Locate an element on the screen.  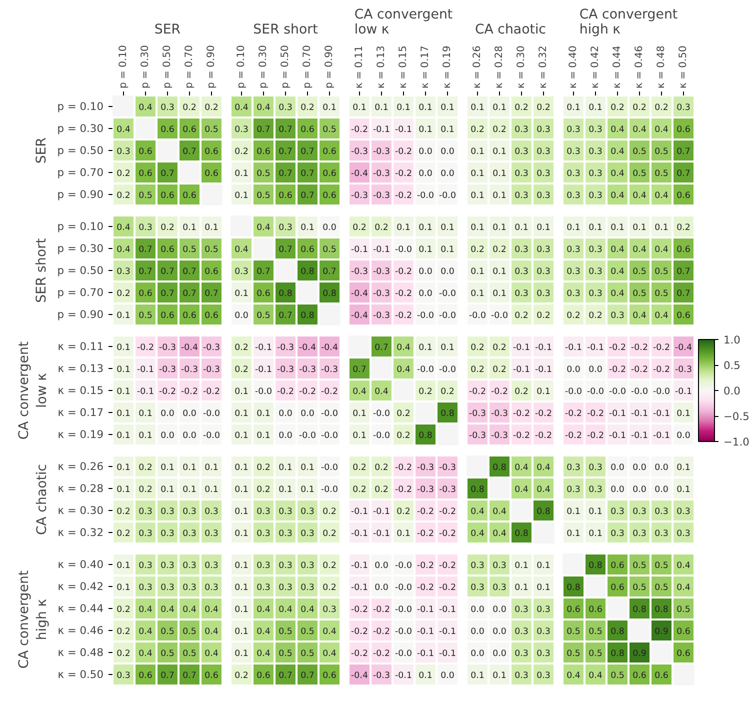
y-tick-label: p = 0.50 is located at coordinates (80, 270).